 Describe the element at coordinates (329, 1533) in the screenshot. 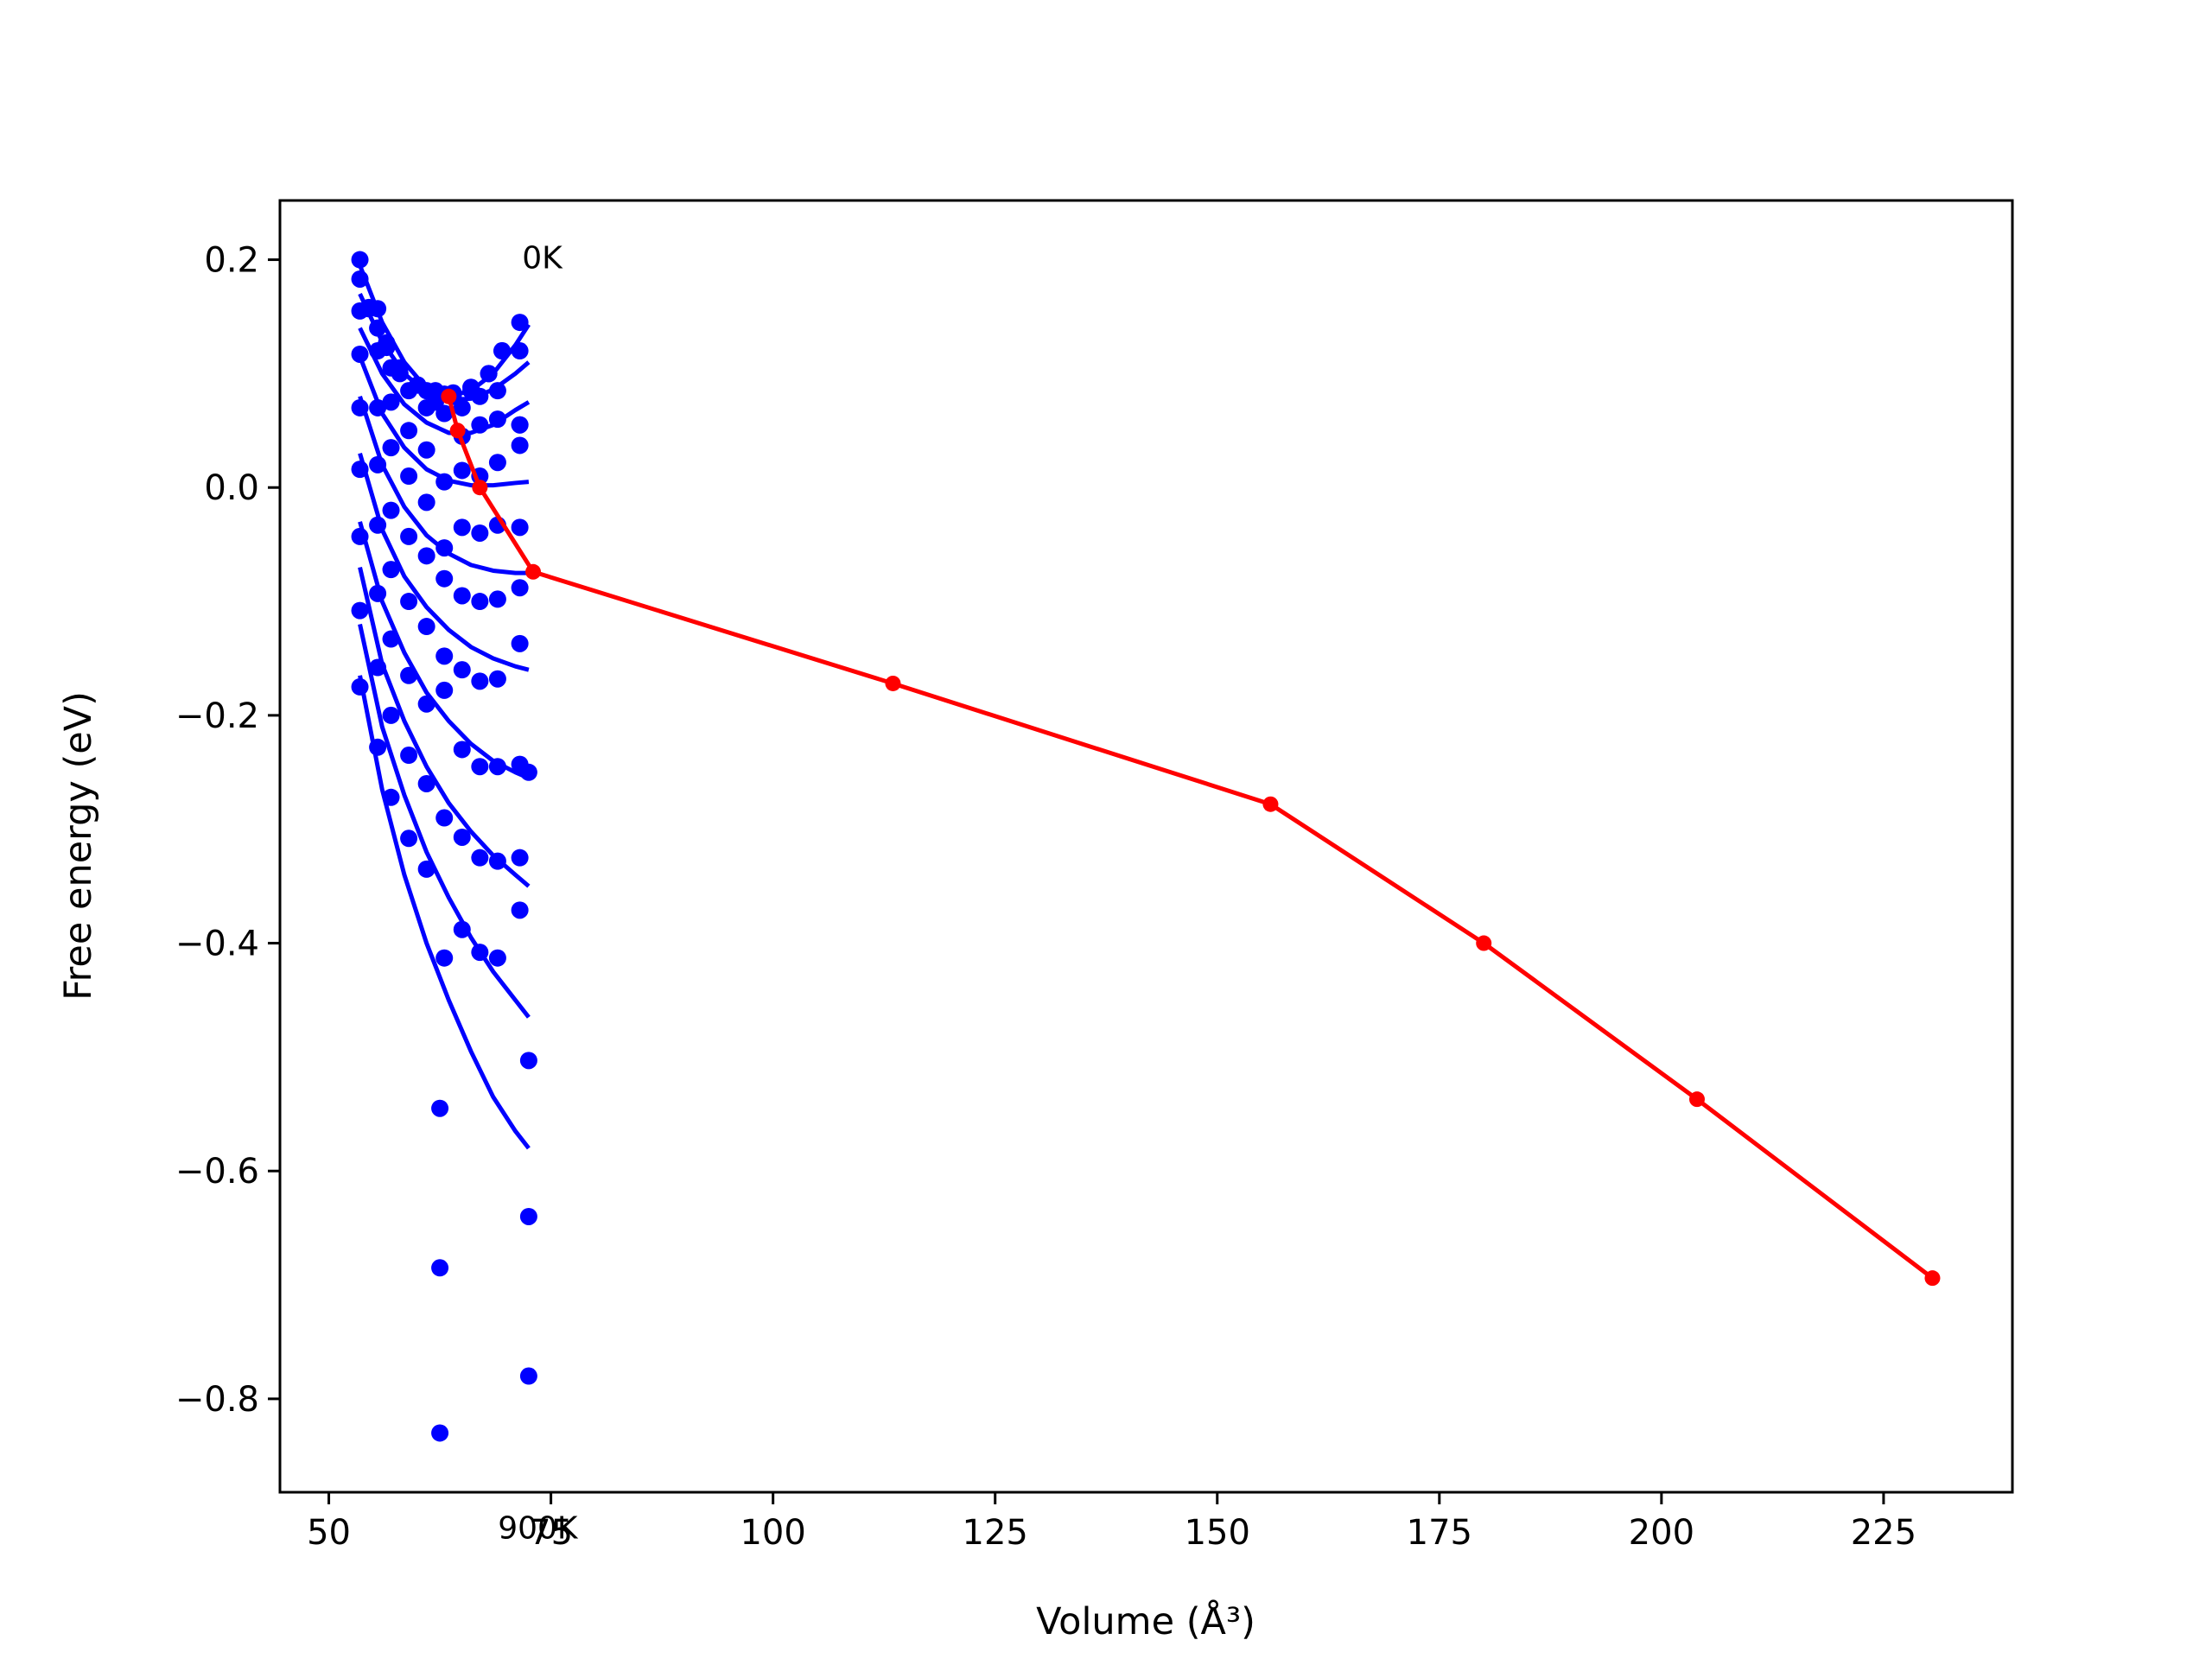

I see `x-tick-label: 50` at that location.